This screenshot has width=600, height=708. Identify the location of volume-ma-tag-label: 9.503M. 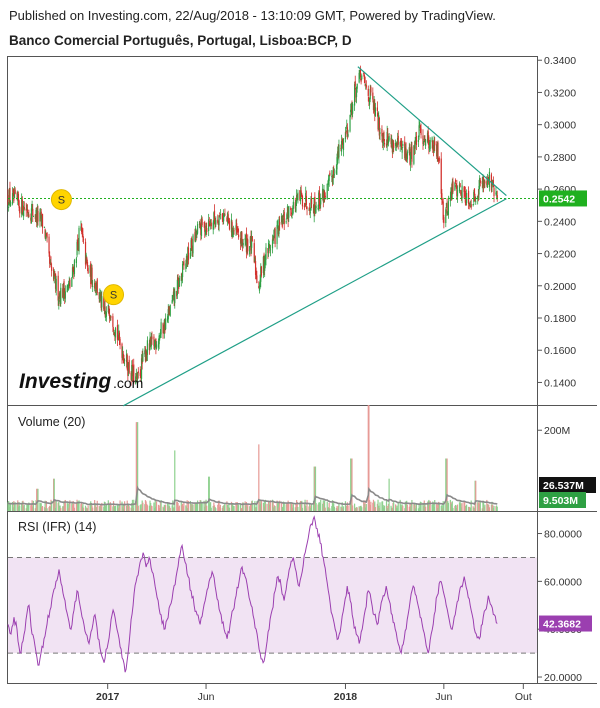
(560, 501).